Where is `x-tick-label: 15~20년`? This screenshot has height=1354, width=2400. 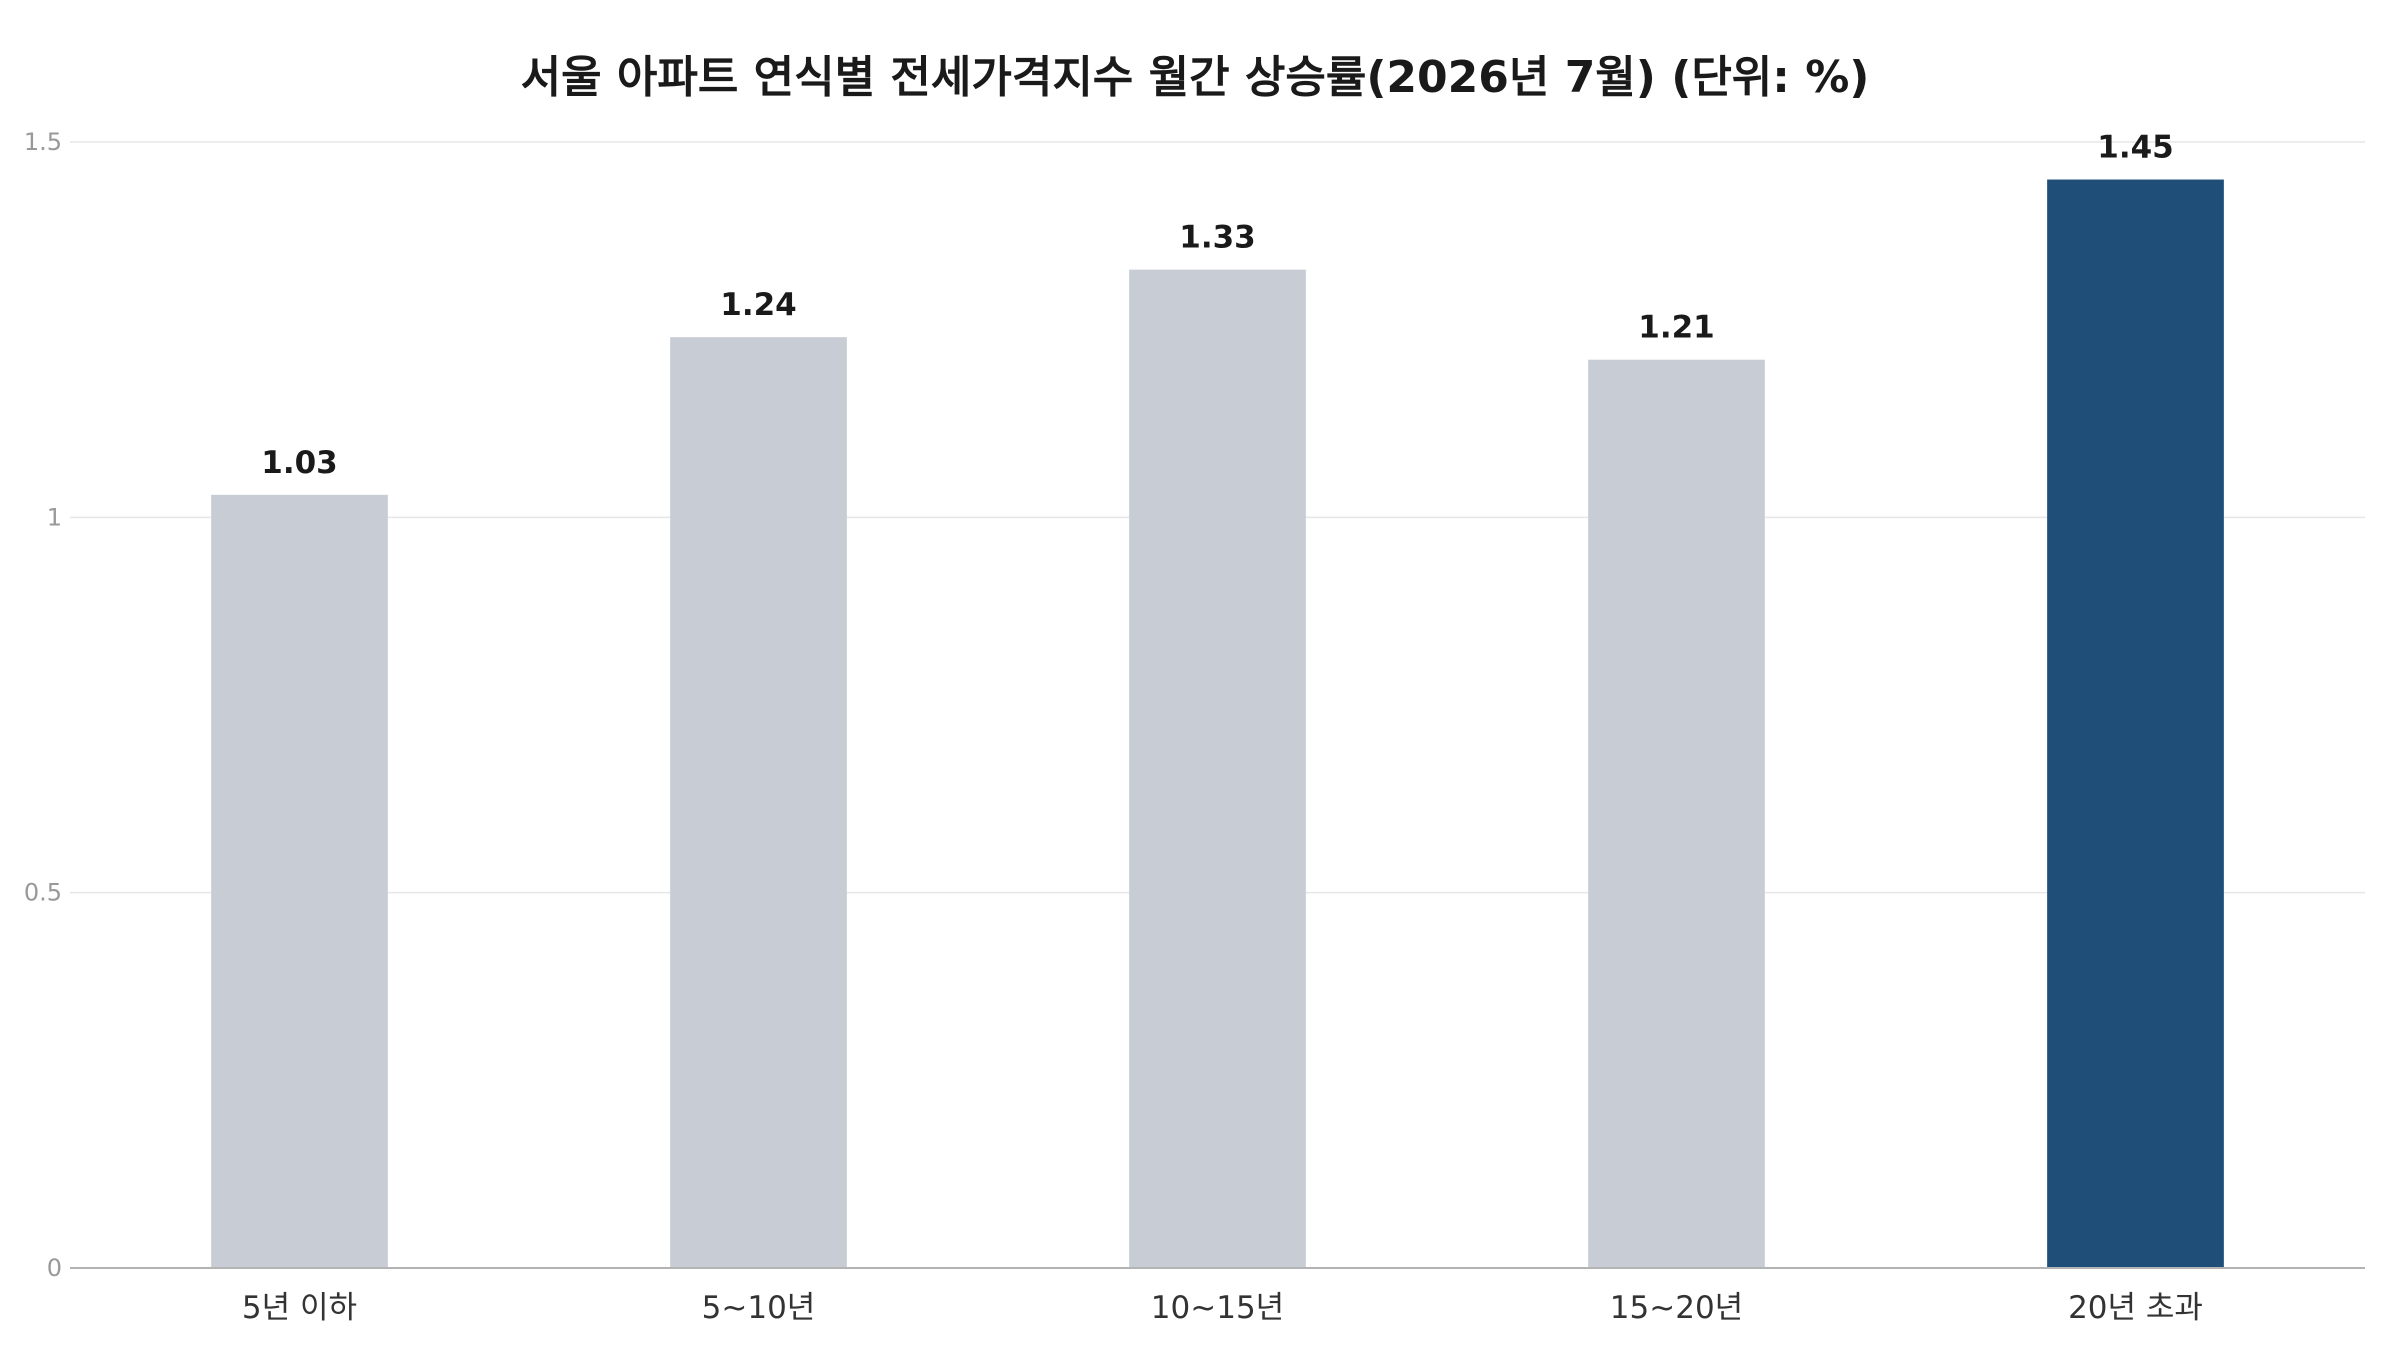
x-tick-label: 15~20년 is located at coordinates (1676, 1308).